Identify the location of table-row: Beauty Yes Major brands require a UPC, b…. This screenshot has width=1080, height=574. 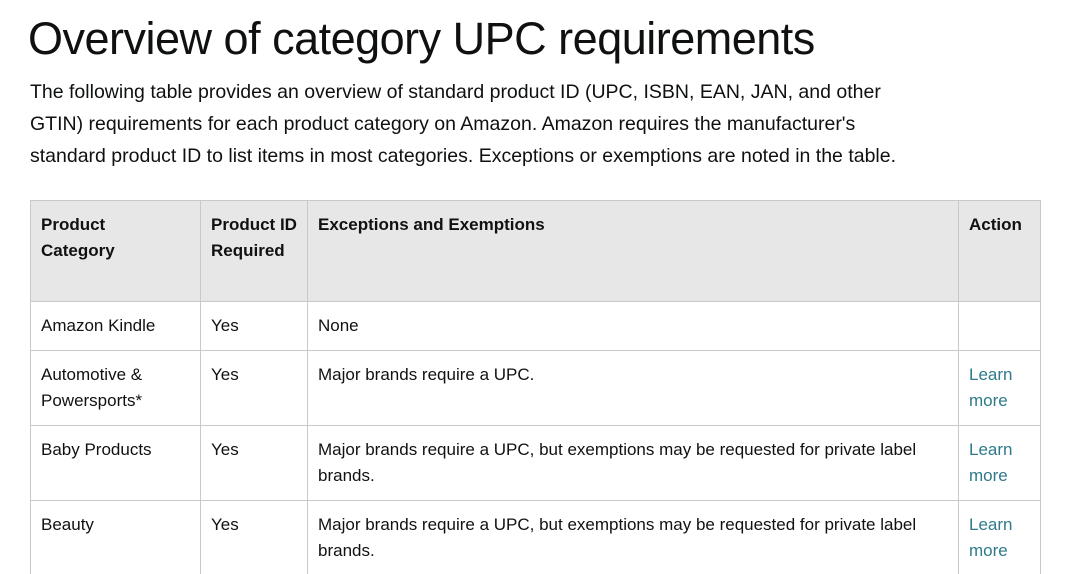
(535, 537).